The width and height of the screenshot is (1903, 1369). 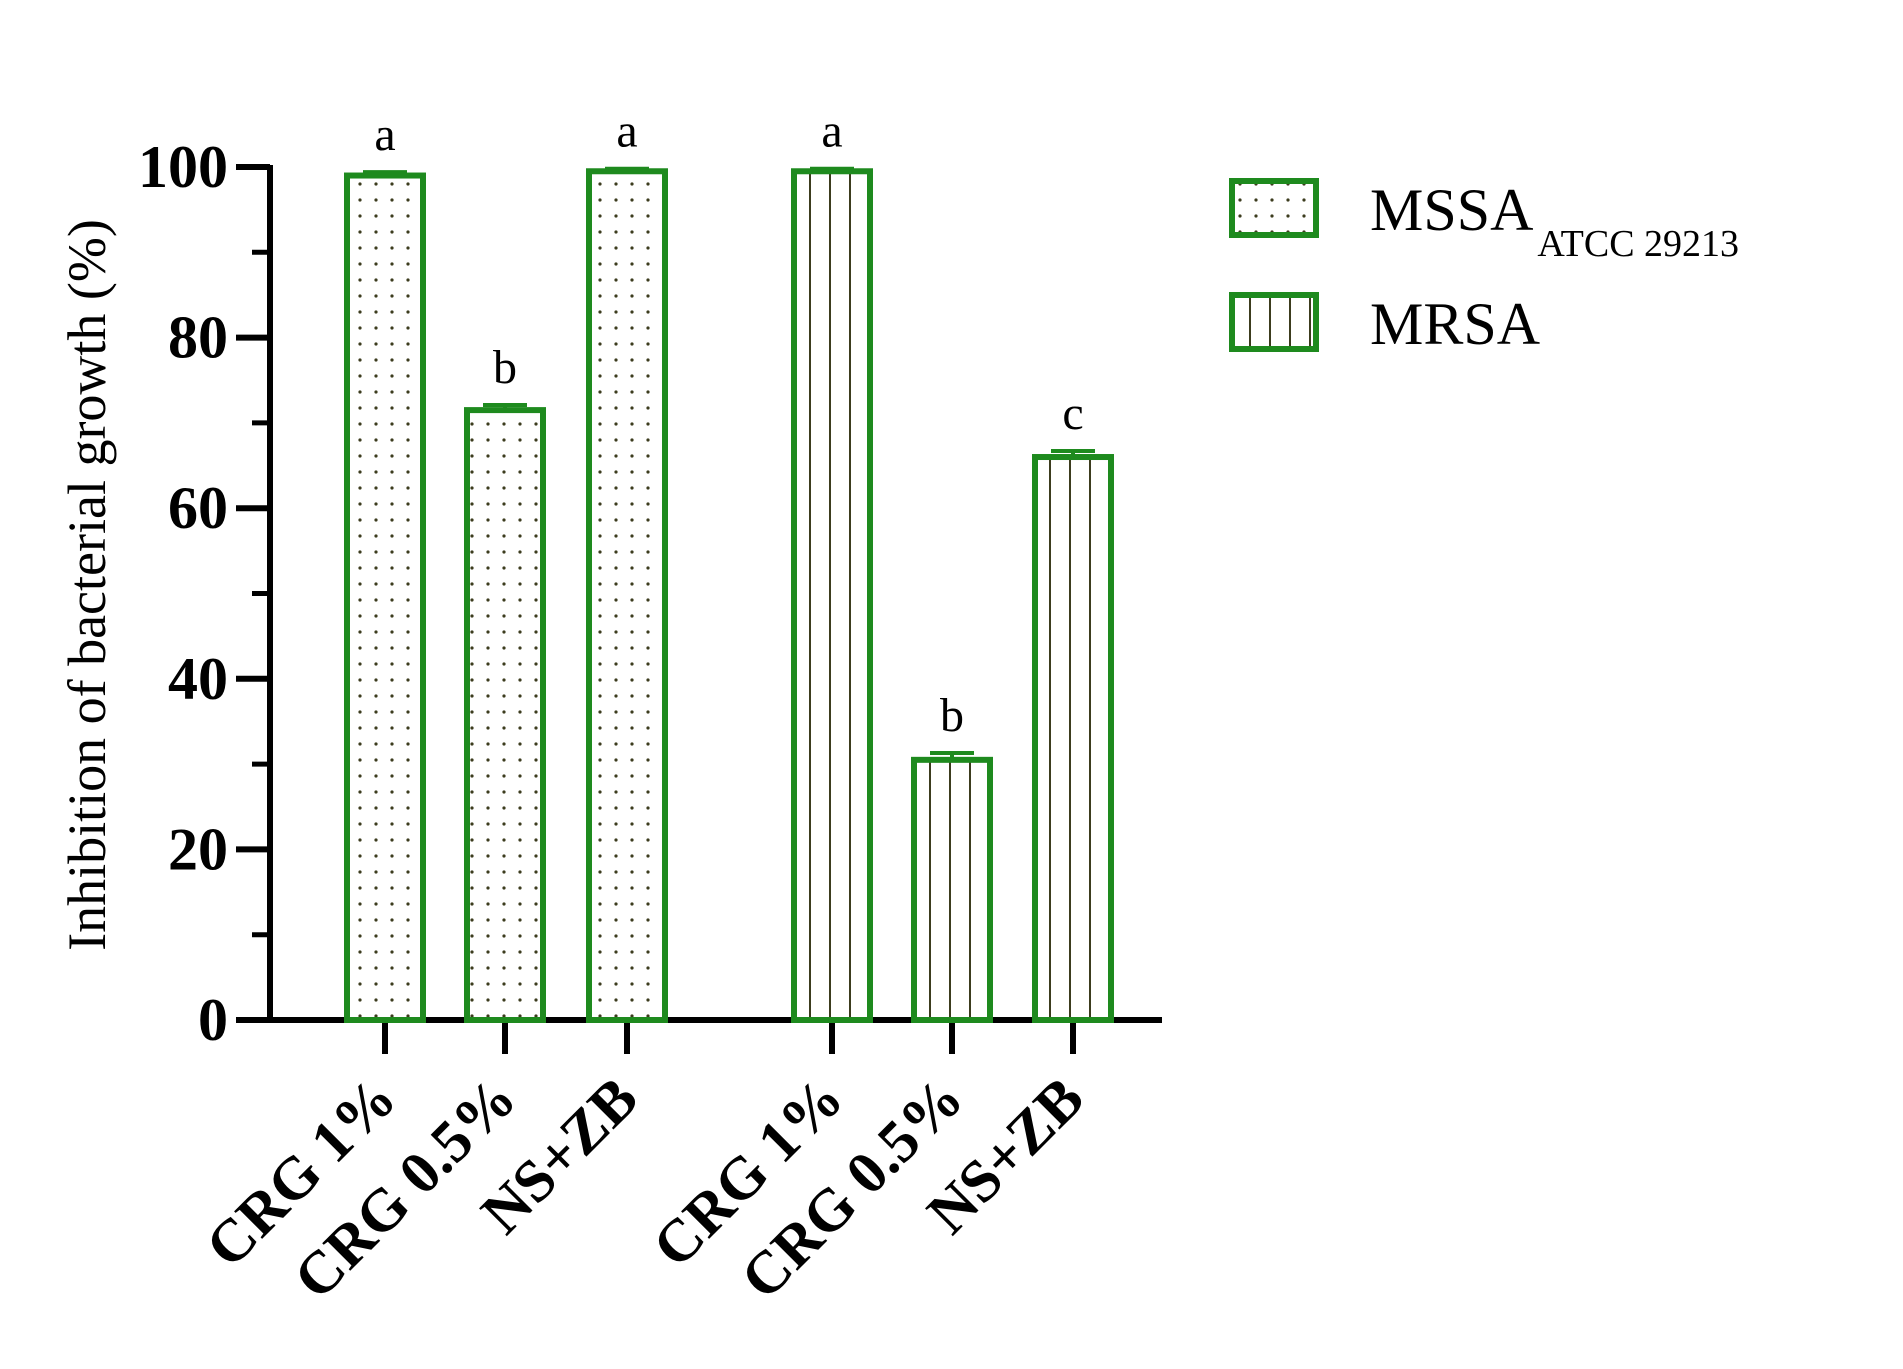 I want to click on y-tick-label: 0, so click(x=213, y=1020).